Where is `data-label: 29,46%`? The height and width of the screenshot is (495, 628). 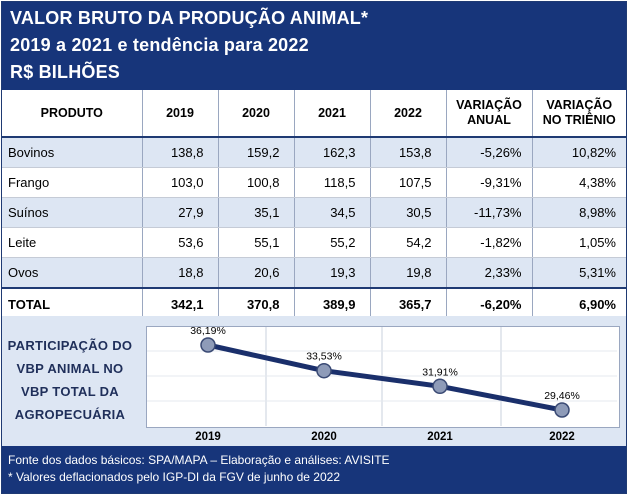
data-label: 29,46% is located at coordinates (562, 396).